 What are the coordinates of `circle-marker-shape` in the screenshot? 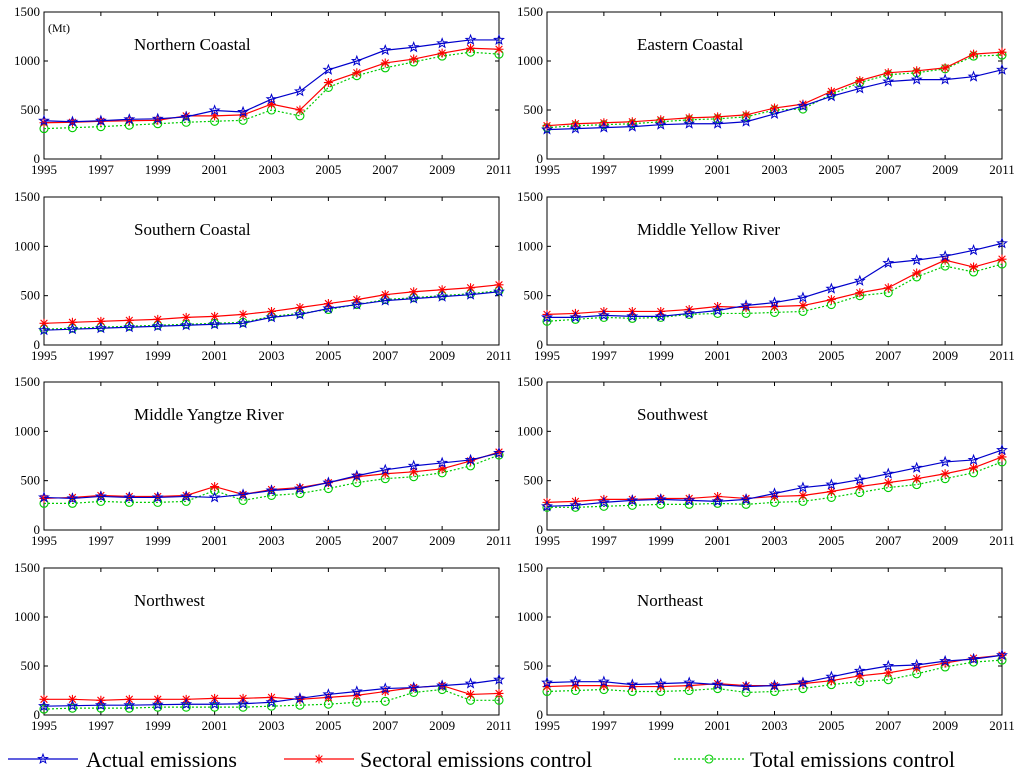 It's located at (709, 759).